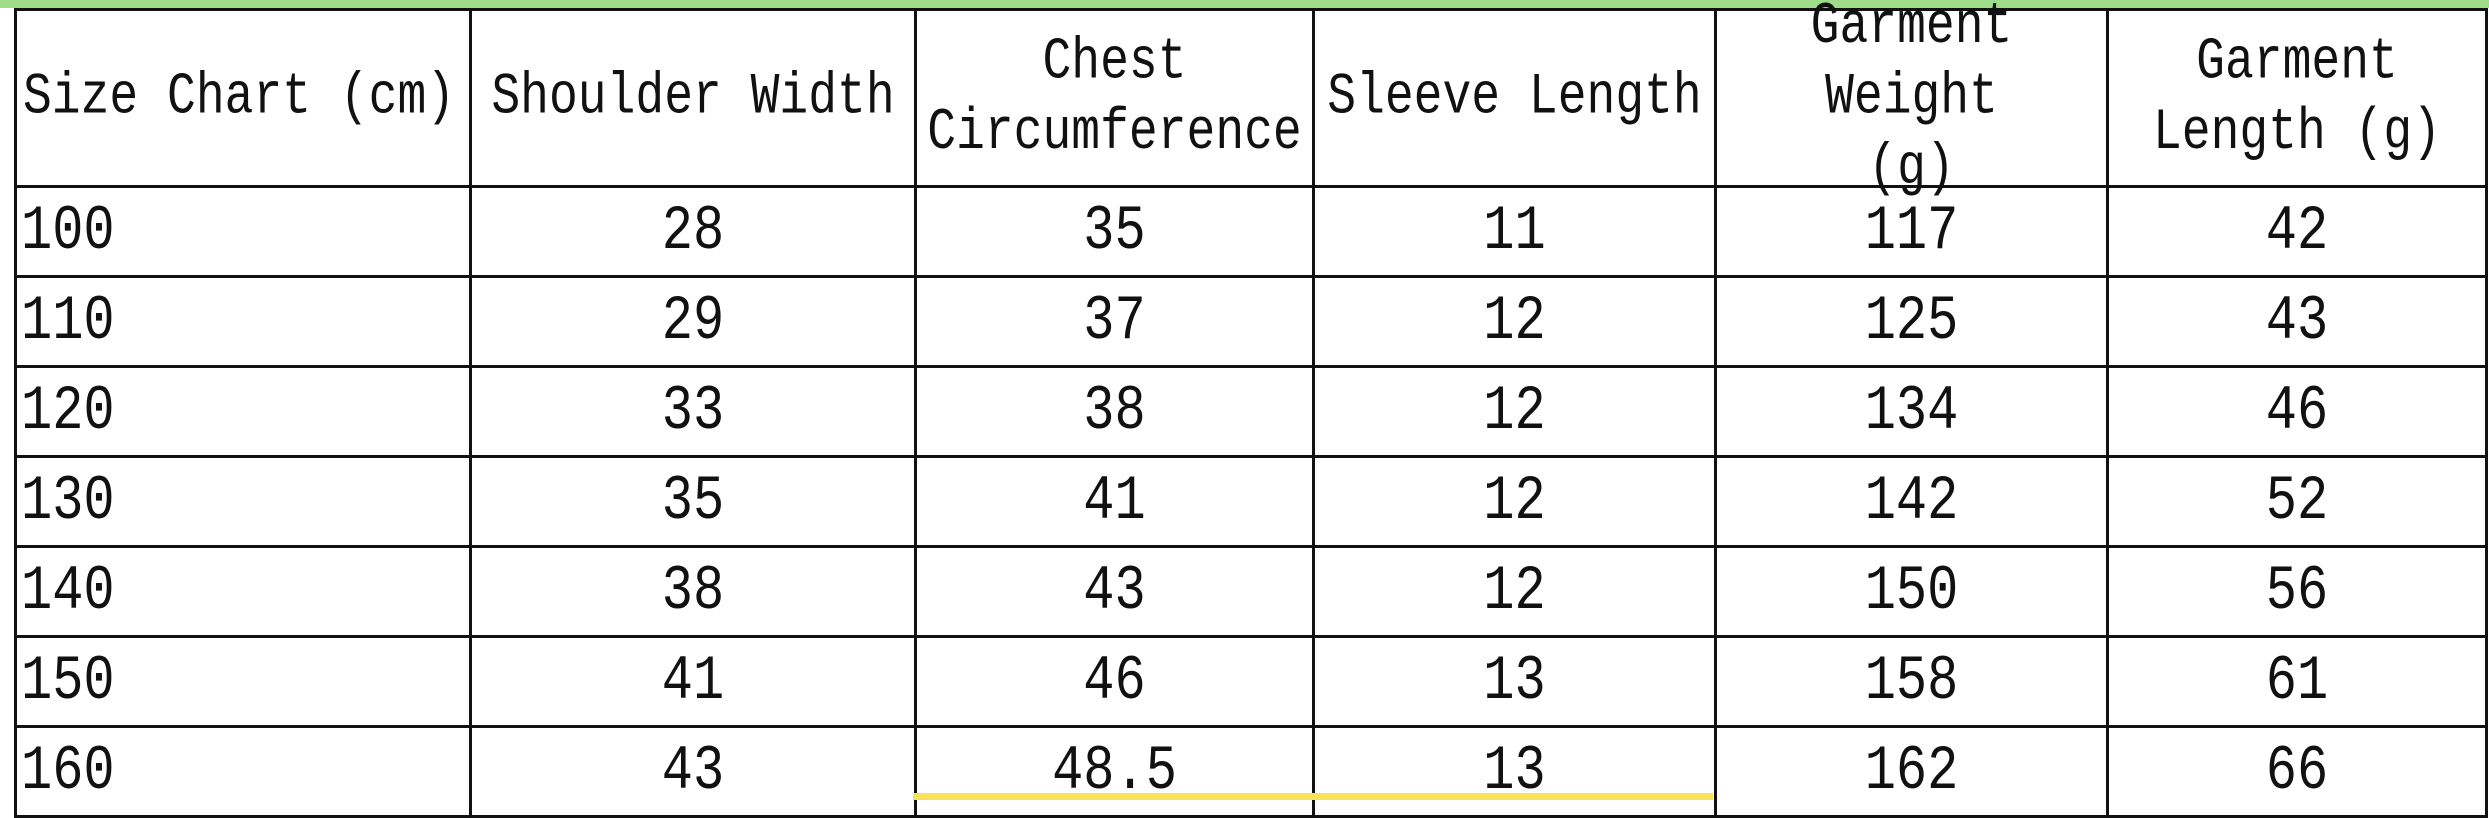 This screenshot has width=2489, height=818. I want to click on cell-text: 110, so click(68, 321).